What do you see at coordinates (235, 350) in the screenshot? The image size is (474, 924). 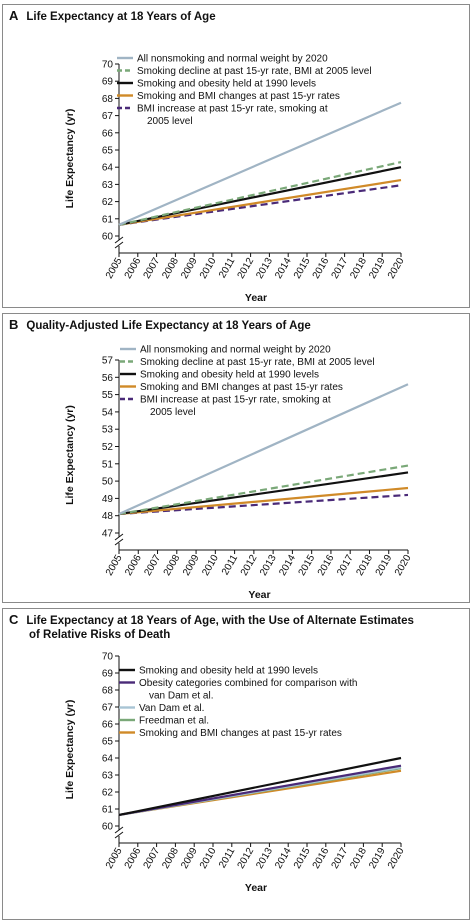 I see `legend-label: All nonsmoking and normal weight by 2020` at bounding box center [235, 350].